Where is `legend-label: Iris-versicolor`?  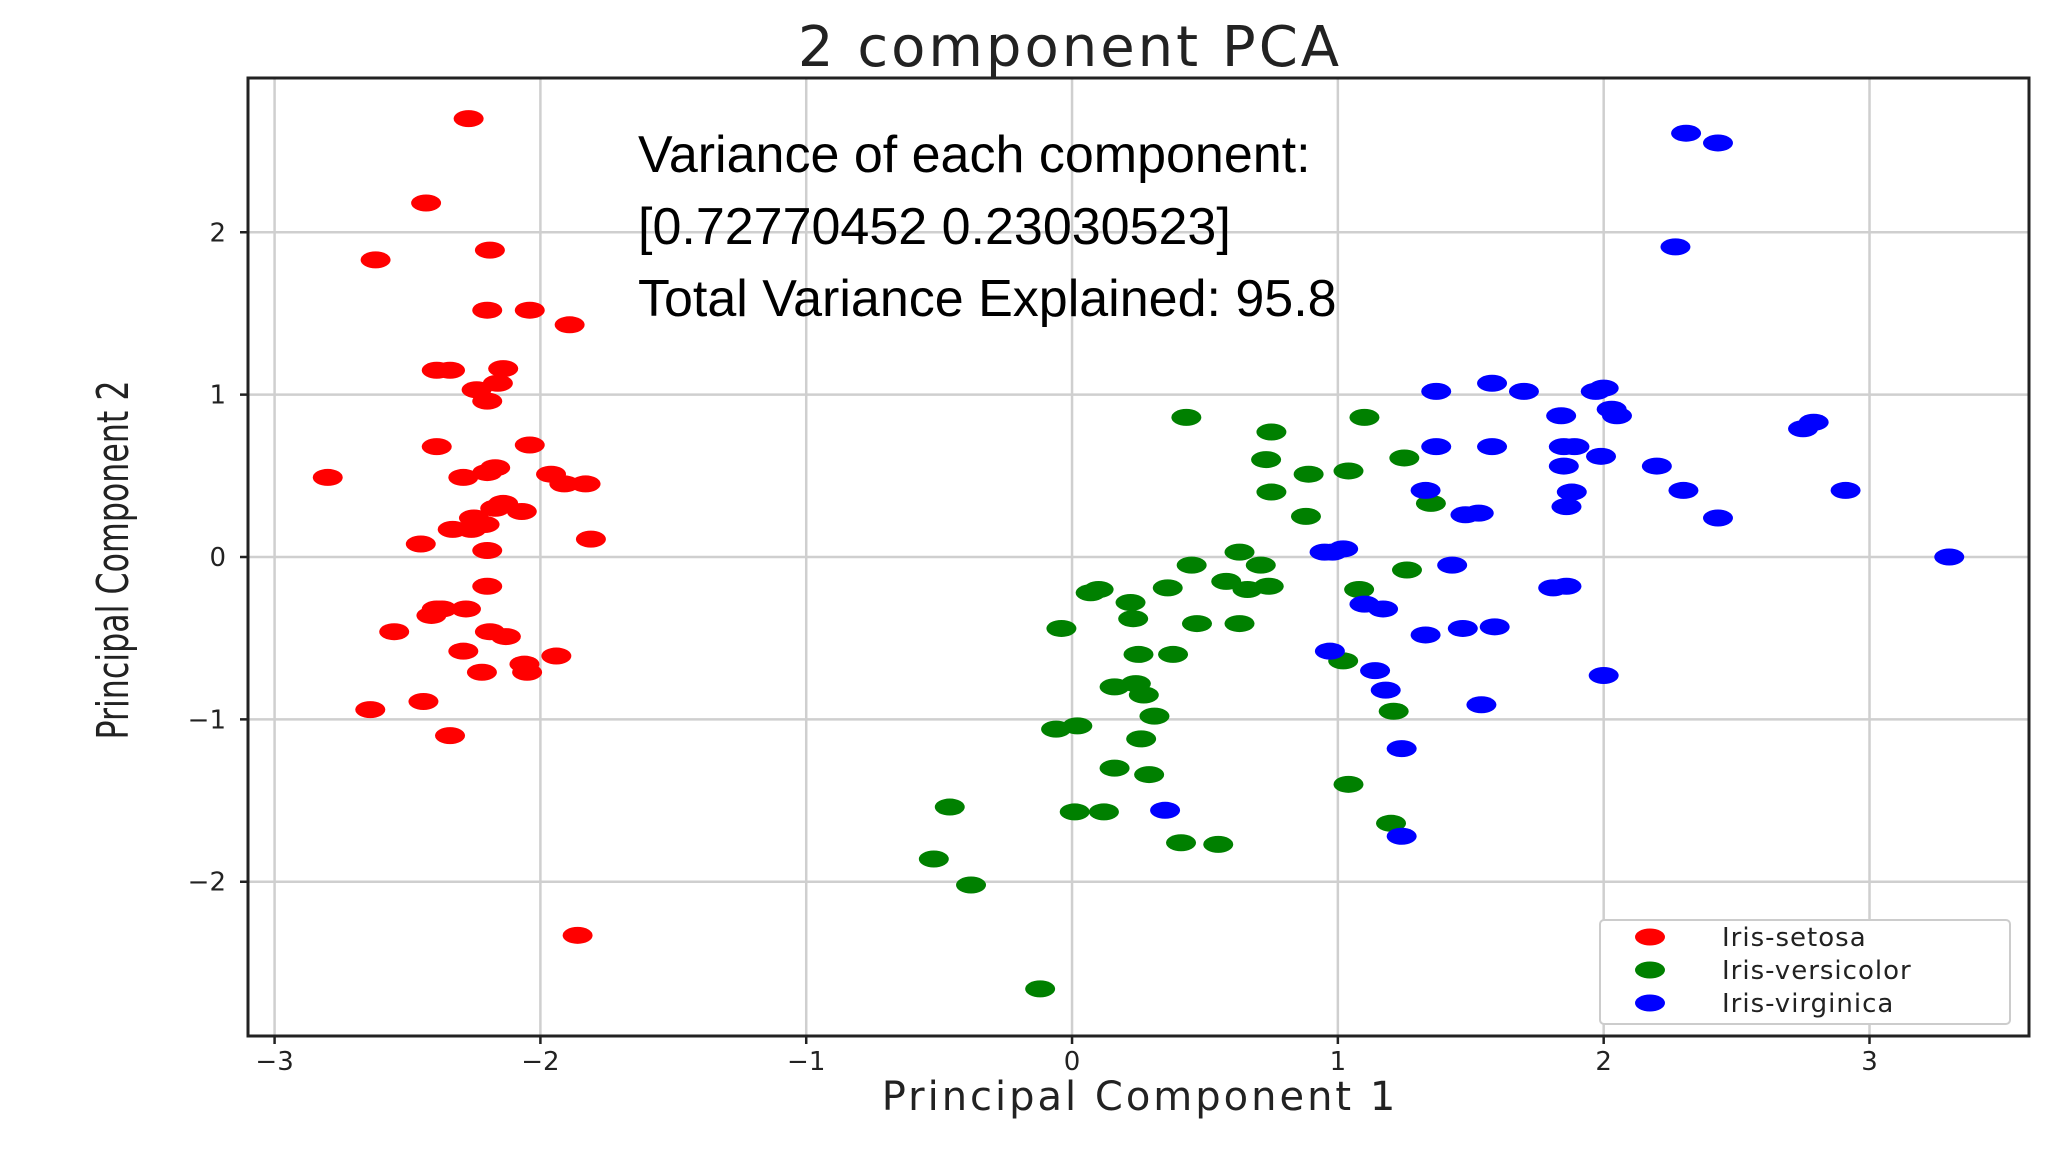 legend-label: Iris-versicolor is located at coordinates (1817, 971).